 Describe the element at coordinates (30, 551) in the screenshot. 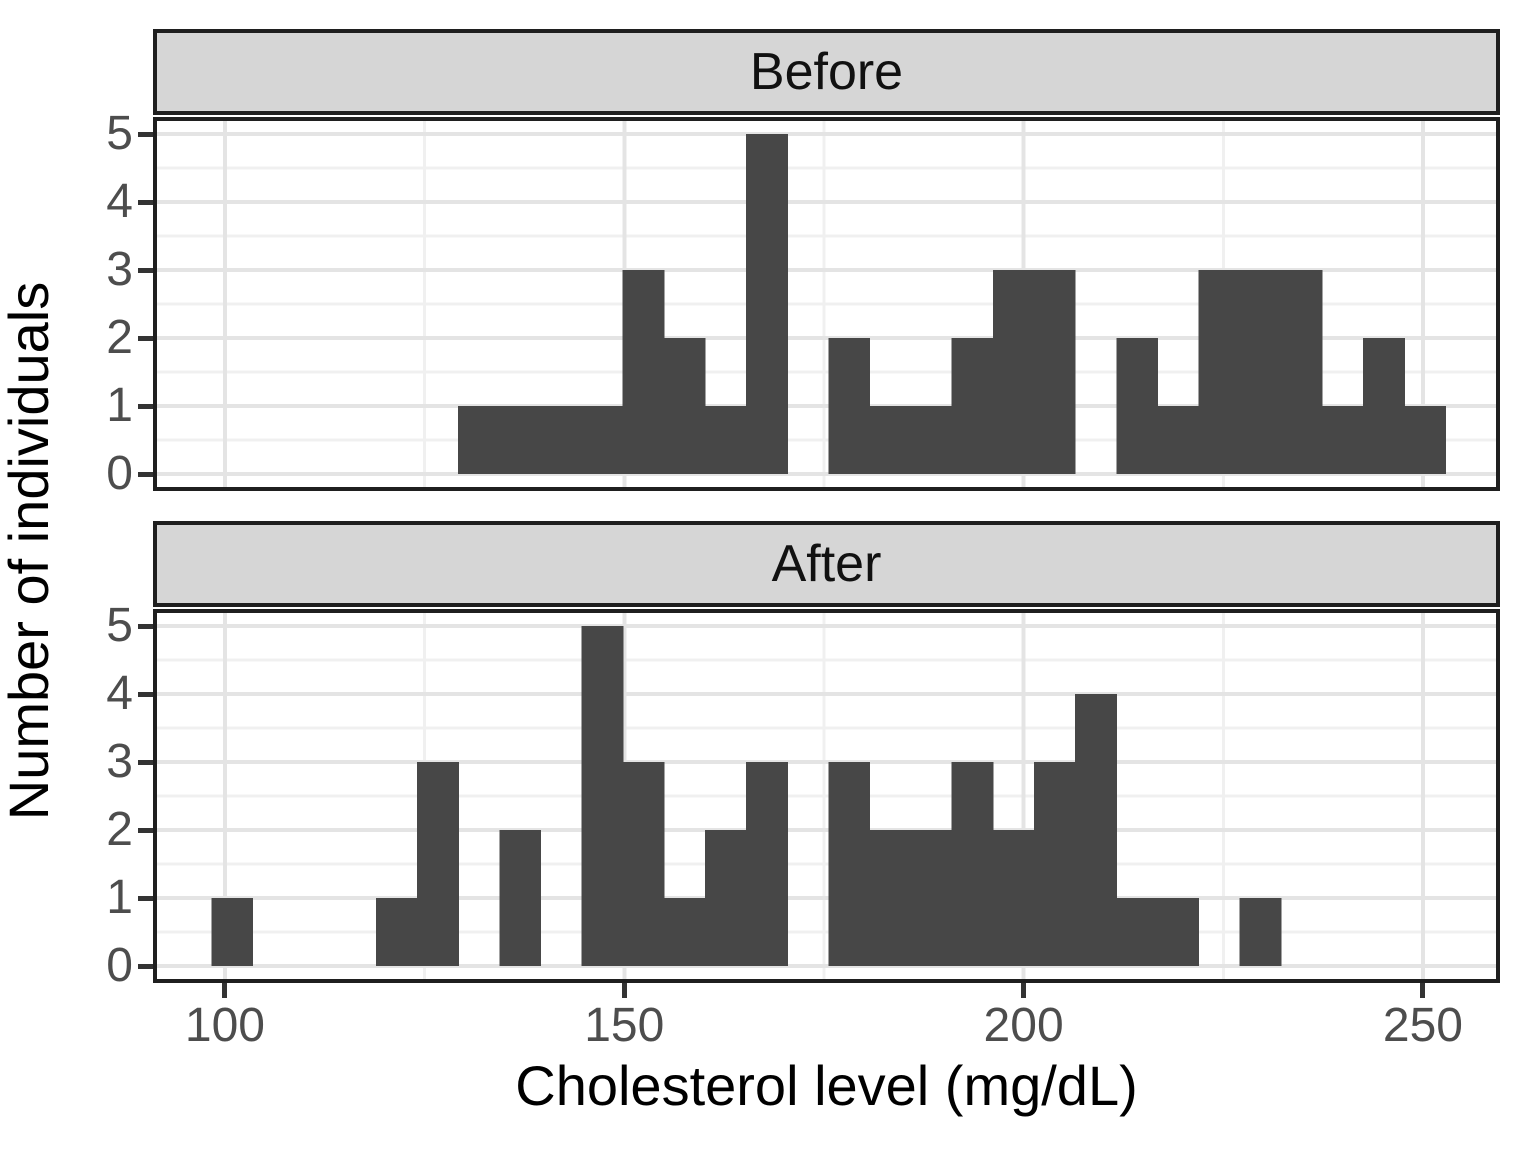

I see `y-axis-title: Number of individuals` at that location.